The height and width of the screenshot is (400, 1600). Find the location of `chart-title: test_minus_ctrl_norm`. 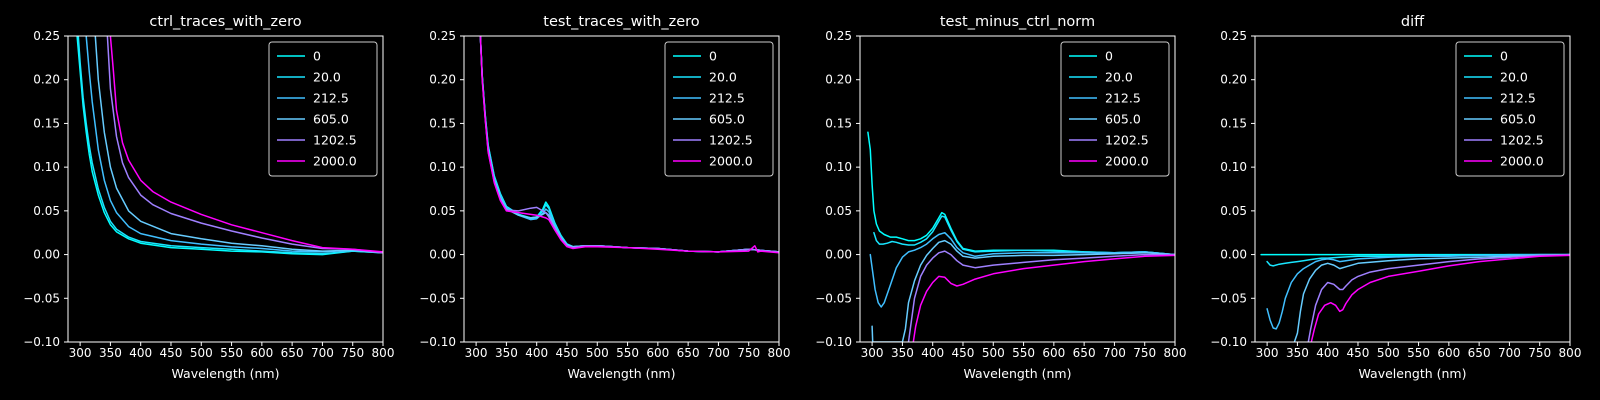

chart-title: test_minus_ctrl_norm is located at coordinates (1017, 22).